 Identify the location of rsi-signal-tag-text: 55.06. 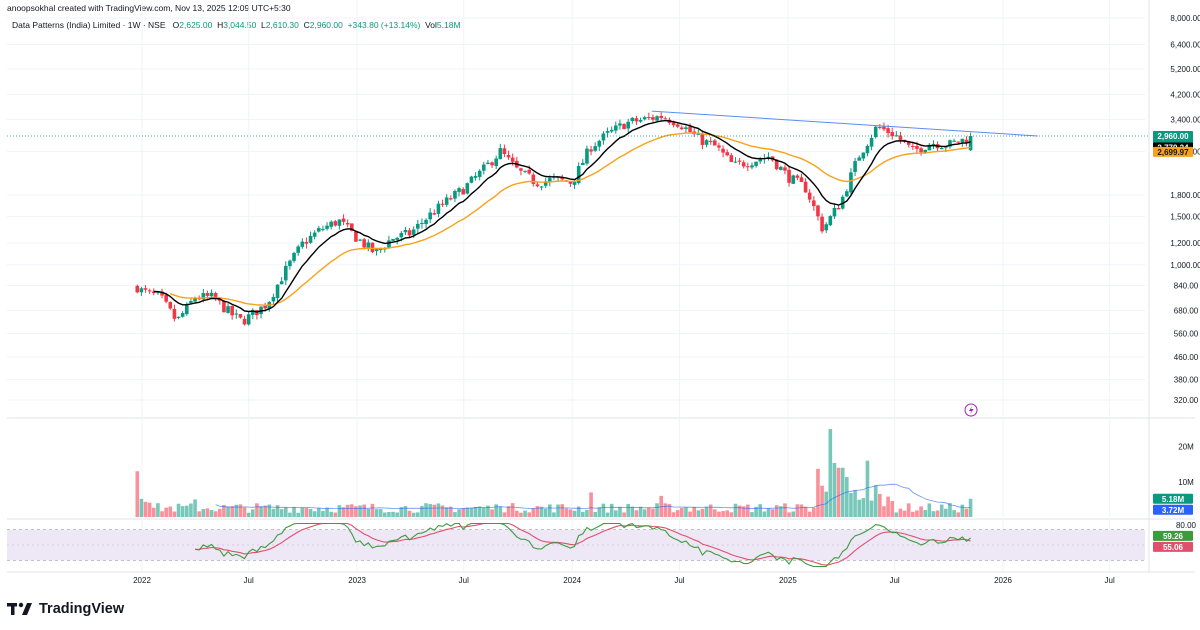
(1173, 547).